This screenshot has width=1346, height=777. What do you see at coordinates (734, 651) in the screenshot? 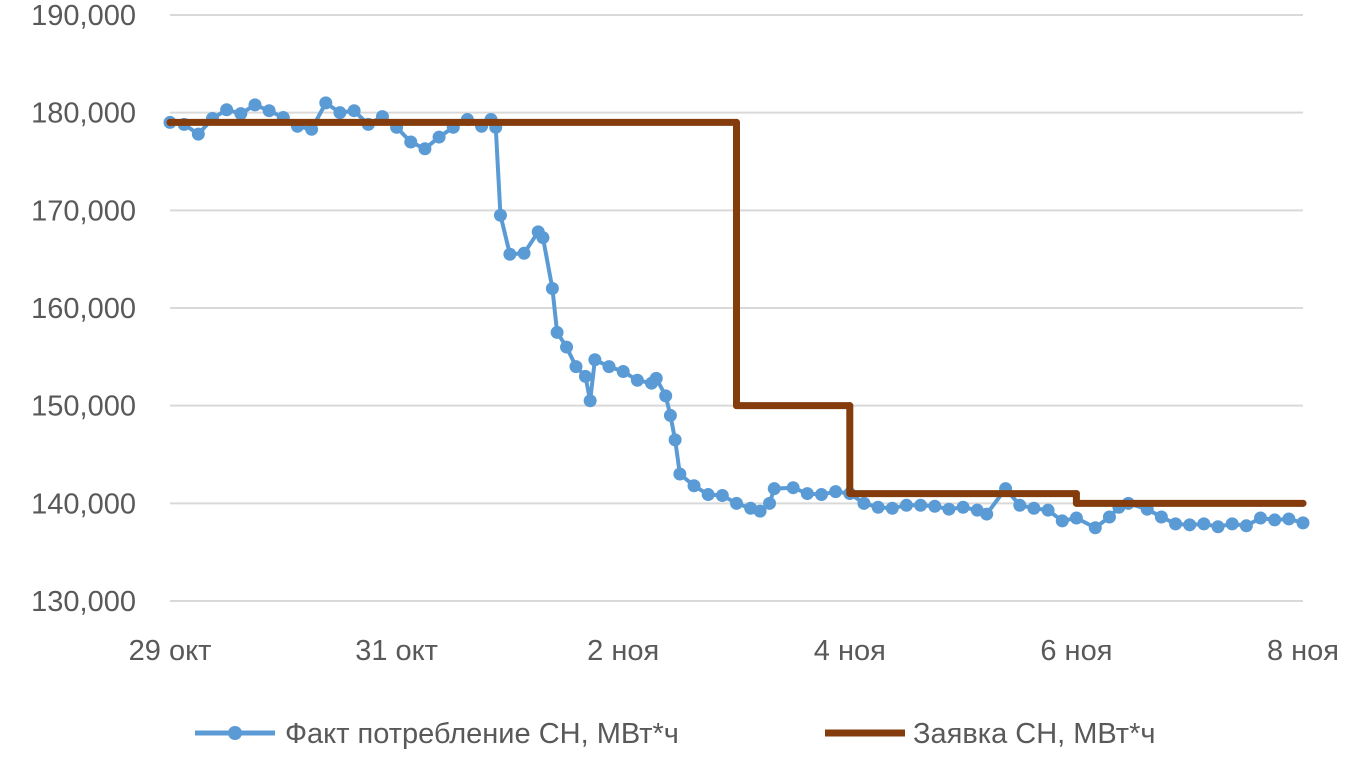
I see `x-axis-ticks: 29 окт 31 окт 2 ноя 4 ноя 6 ноя 8 ноя` at bounding box center [734, 651].